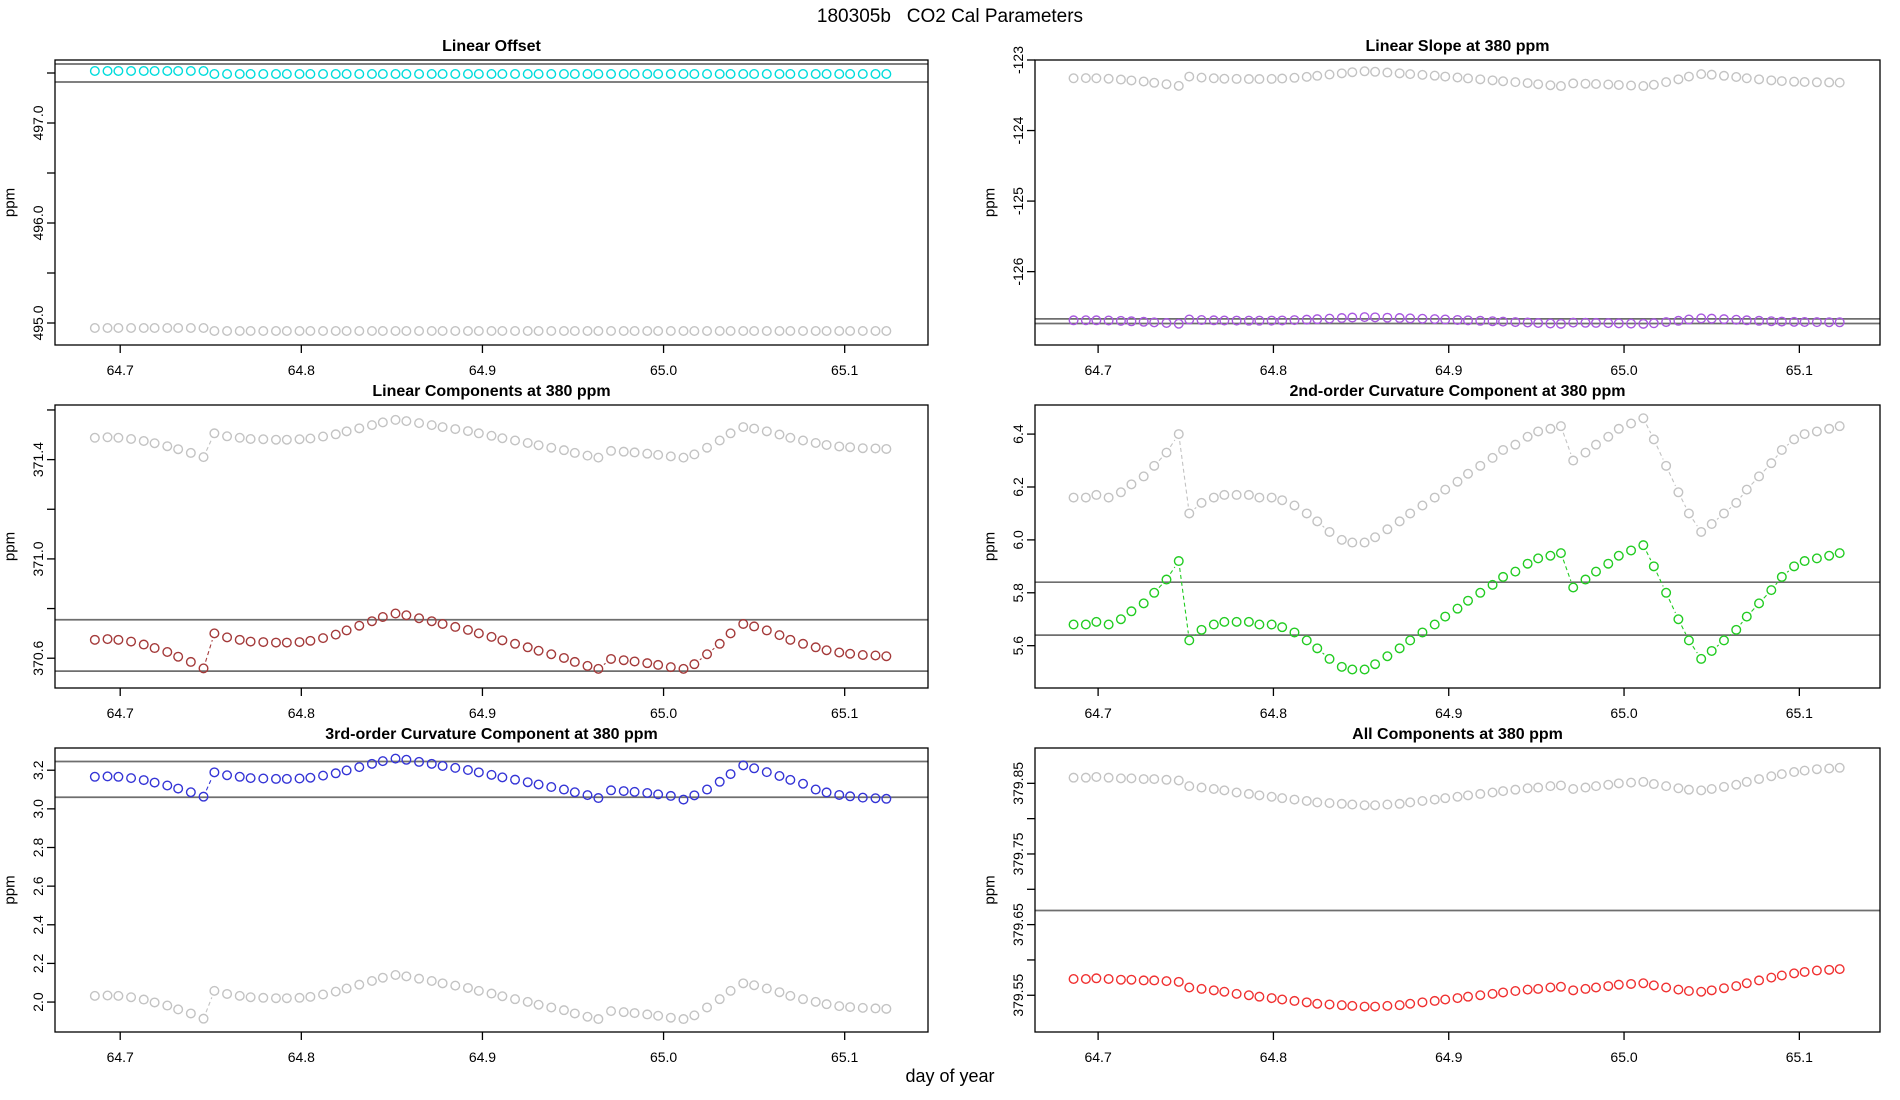 This screenshot has height=1100, width=1900. What do you see at coordinates (1018, 540) in the screenshot?
I see `y-tick-label: 6.0` at bounding box center [1018, 540].